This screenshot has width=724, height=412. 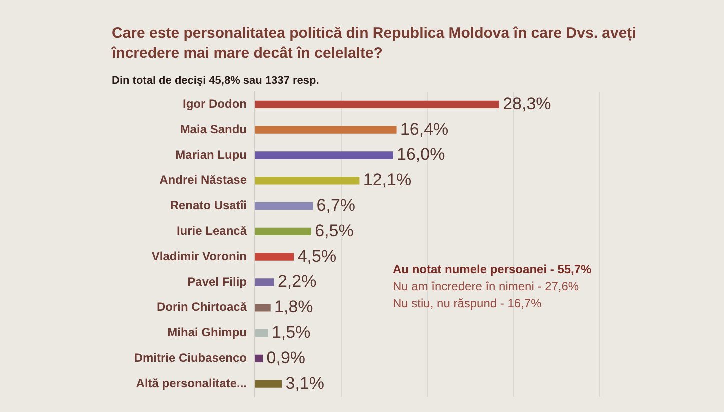 What do you see at coordinates (208, 205) in the screenshot?
I see `y-tick-label: Renato Usatîi` at bounding box center [208, 205].